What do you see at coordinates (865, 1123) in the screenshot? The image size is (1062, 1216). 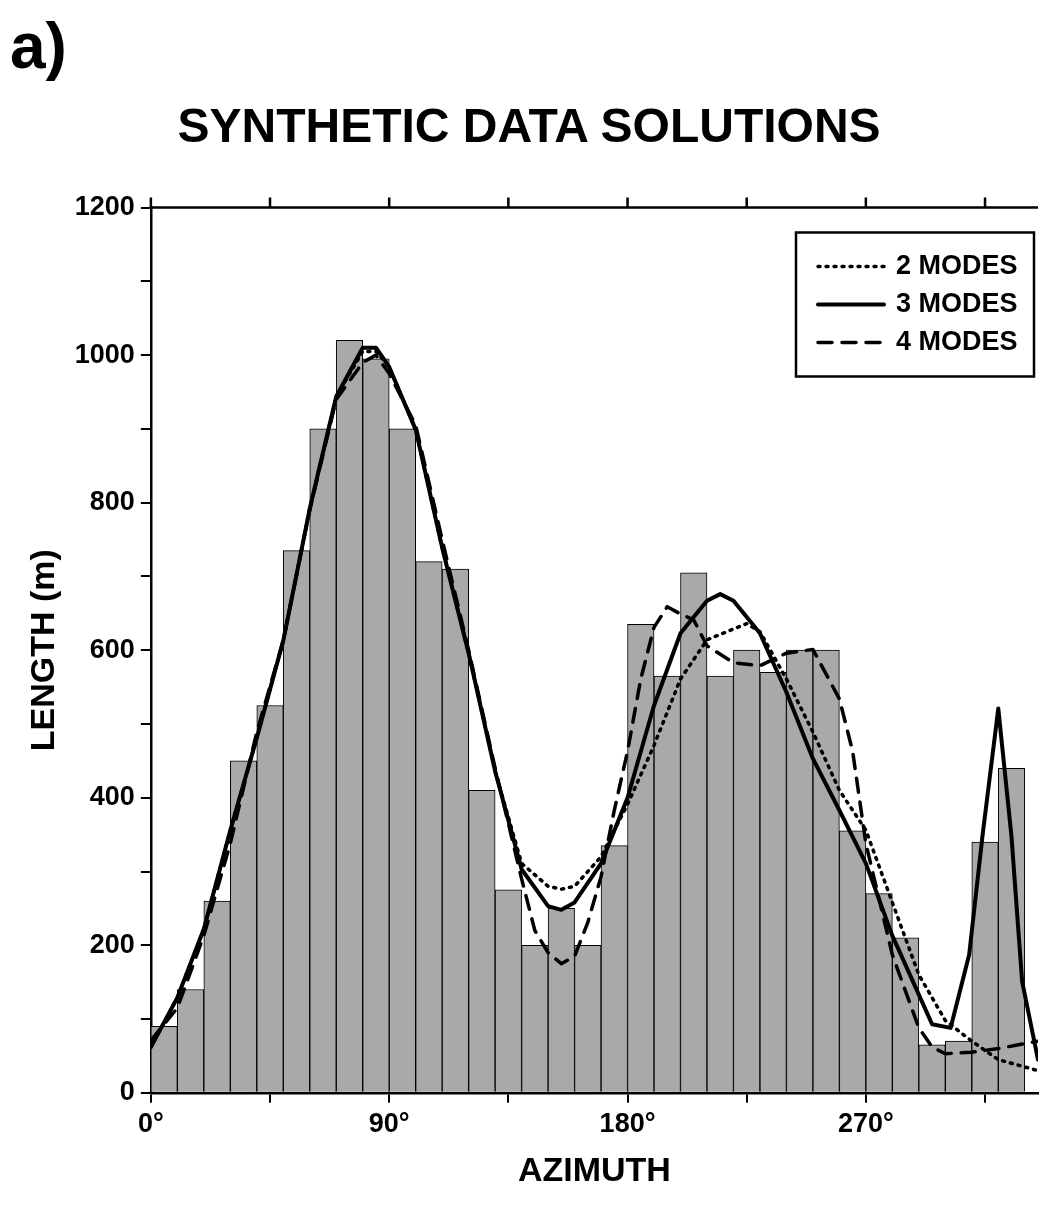 I see `x-tick-label: 270°` at bounding box center [865, 1123].